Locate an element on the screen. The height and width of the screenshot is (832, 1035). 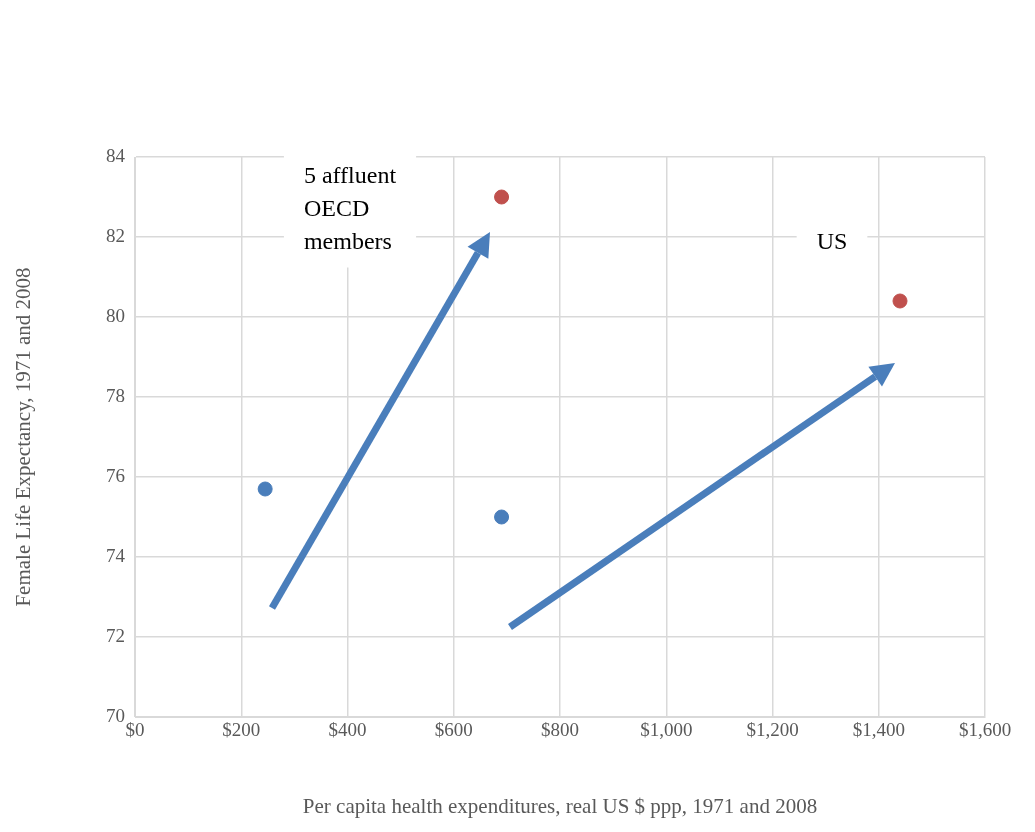
y-tick-label: 76 is located at coordinates (115, 475).